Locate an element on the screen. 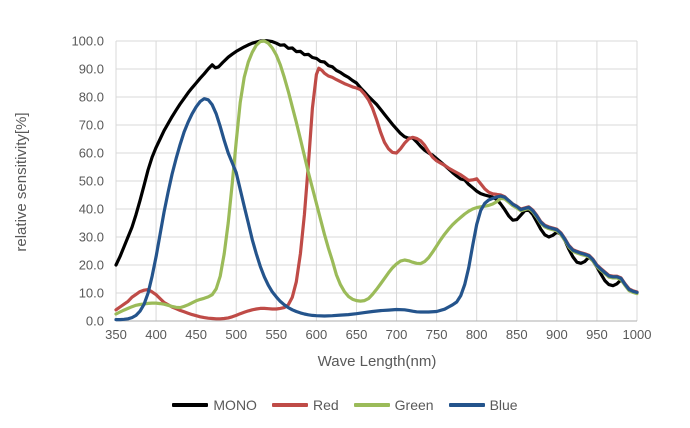 The image size is (690, 428). x-tick-label: 800 is located at coordinates (477, 334).